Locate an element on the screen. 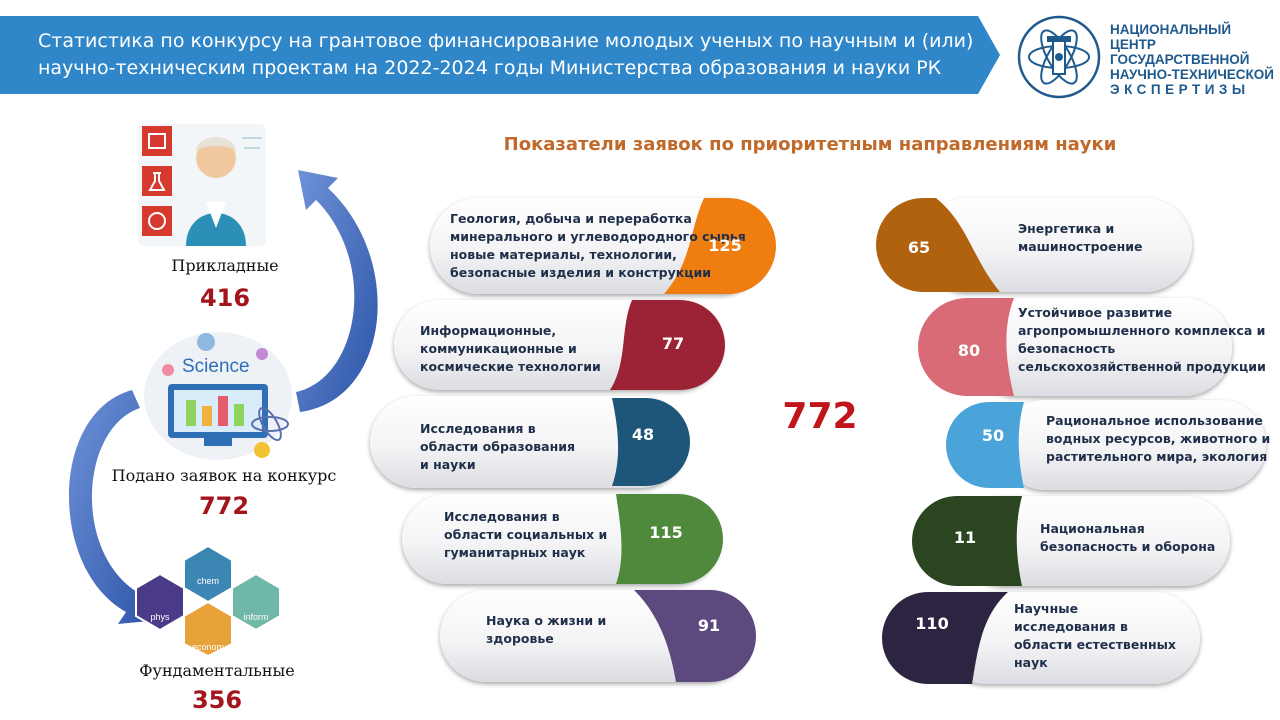 The height and width of the screenshot is (720, 1280). direction-value-defense: 11 is located at coordinates (965, 537).